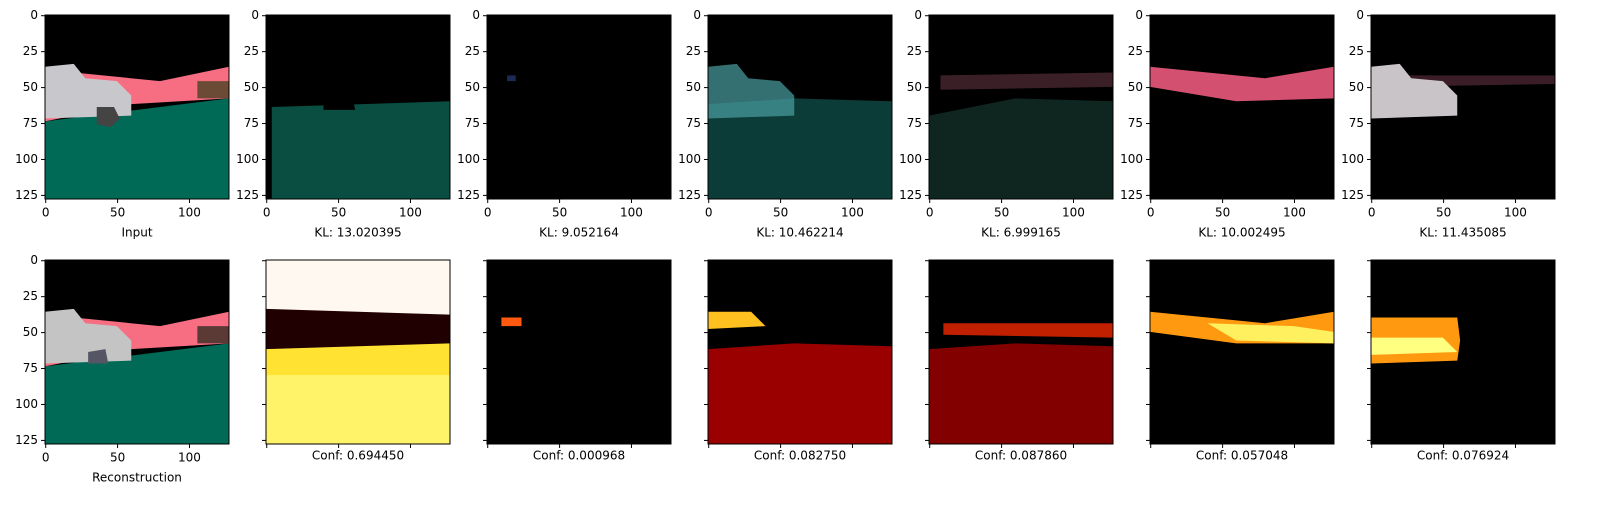  I want to click on panel: 0 25 50 75 100 125 0 50 100 KL: 13.020395, so click(343, 124).